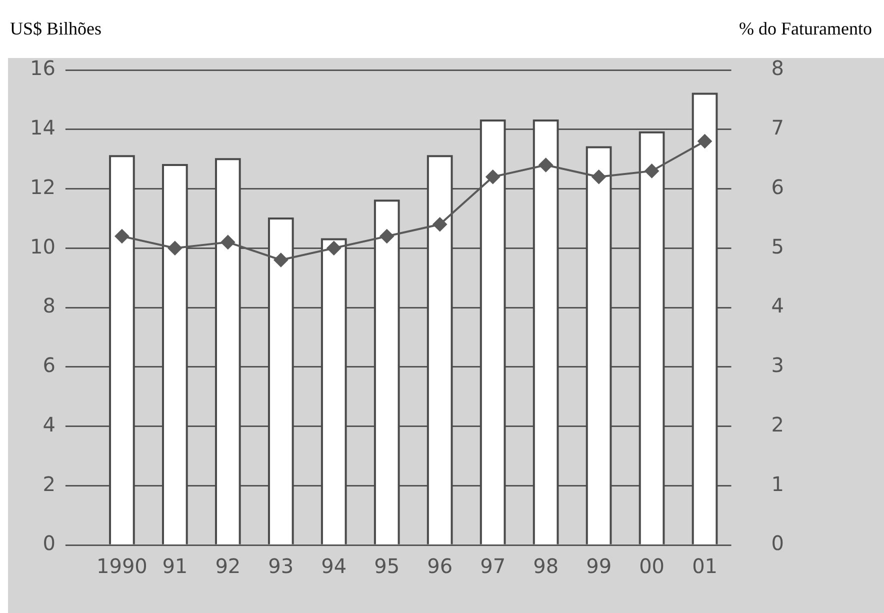 The image size is (884, 613). Describe the element at coordinates (43, 128) in the screenshot. I see `y-tick-label: 14` at that location.